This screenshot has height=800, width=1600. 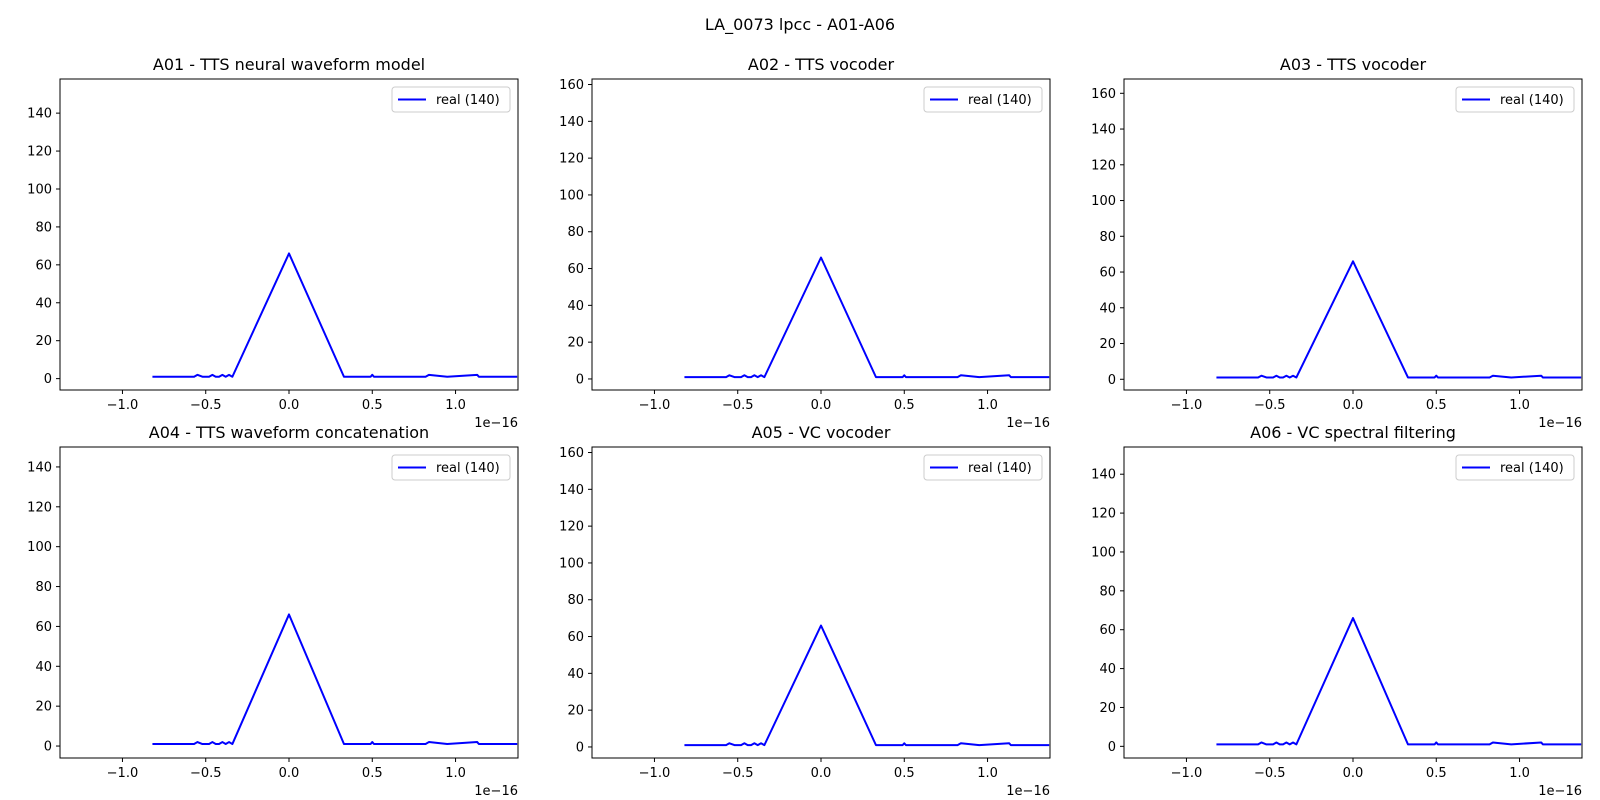 I want to click on subplot-title: A03 - TTS vocoder, so click(x=1353, y=64).